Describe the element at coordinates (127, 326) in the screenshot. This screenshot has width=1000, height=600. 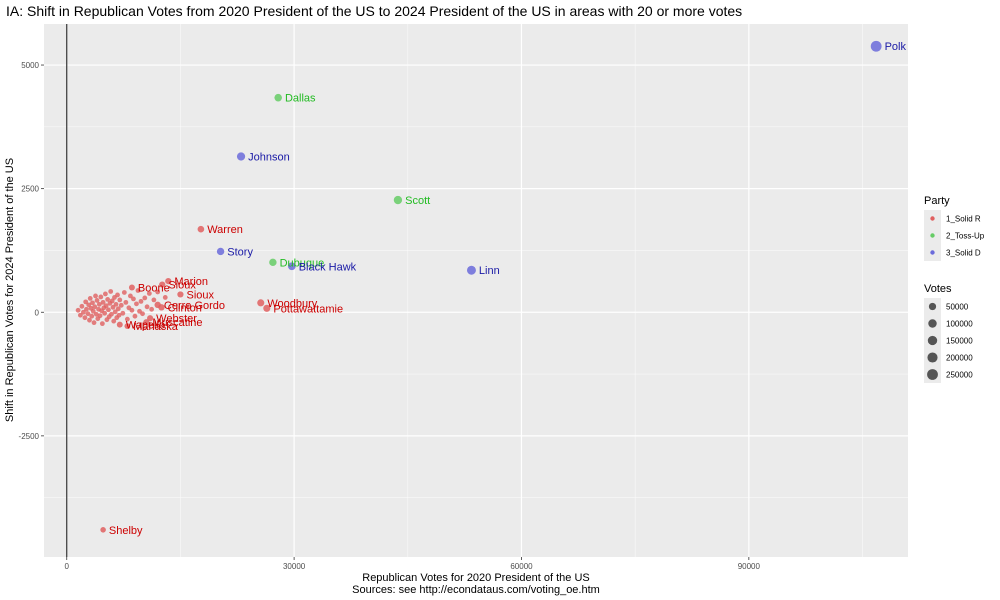
I see `data-point-mahaska` at that location.